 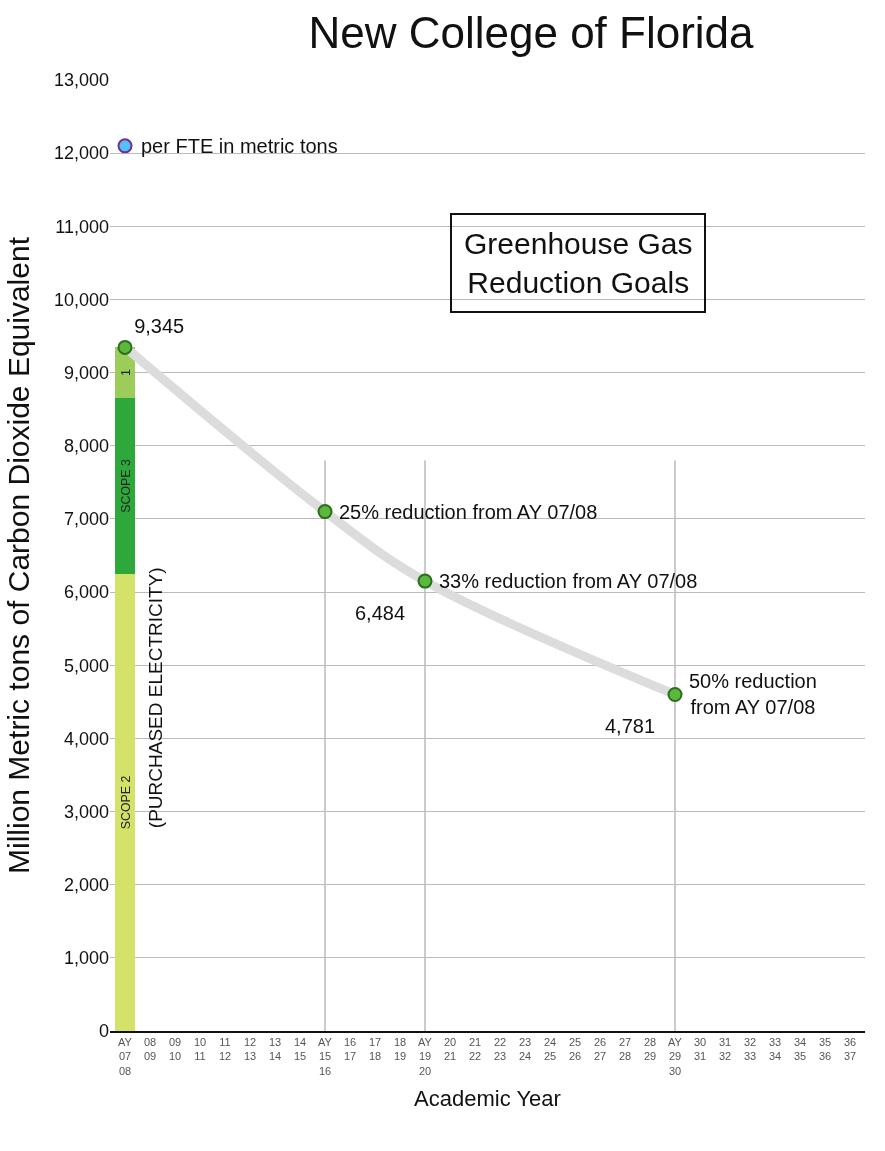 I want to click on x-tick-label: 30 31, so click(x=700, y=1049).